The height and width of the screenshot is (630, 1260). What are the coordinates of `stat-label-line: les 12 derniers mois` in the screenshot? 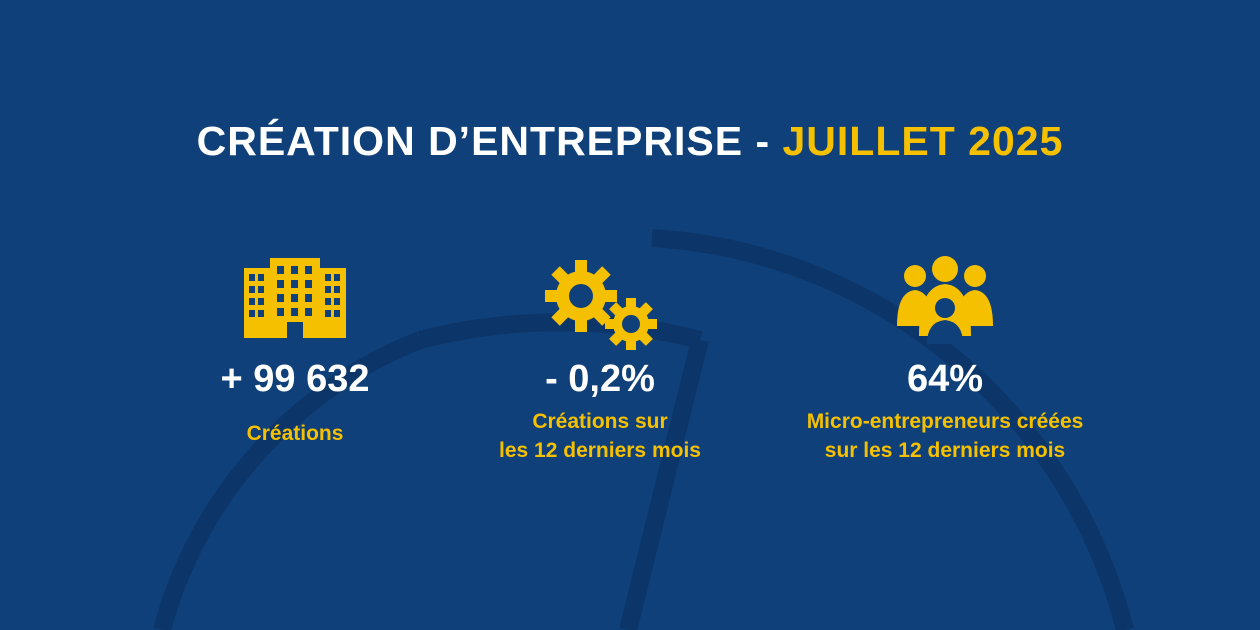 It's located at (600, 450).